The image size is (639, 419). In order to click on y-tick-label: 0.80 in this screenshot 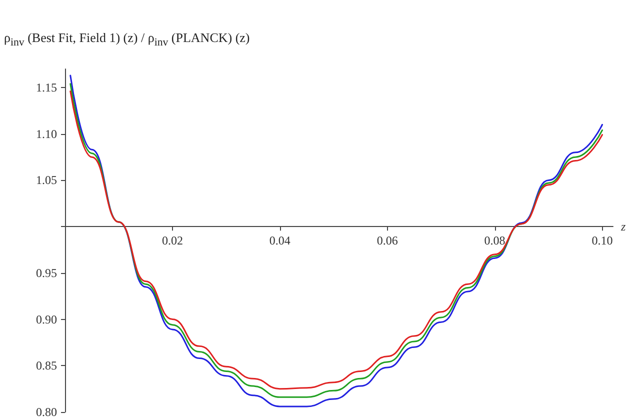, I will do `click(46, 412)`.